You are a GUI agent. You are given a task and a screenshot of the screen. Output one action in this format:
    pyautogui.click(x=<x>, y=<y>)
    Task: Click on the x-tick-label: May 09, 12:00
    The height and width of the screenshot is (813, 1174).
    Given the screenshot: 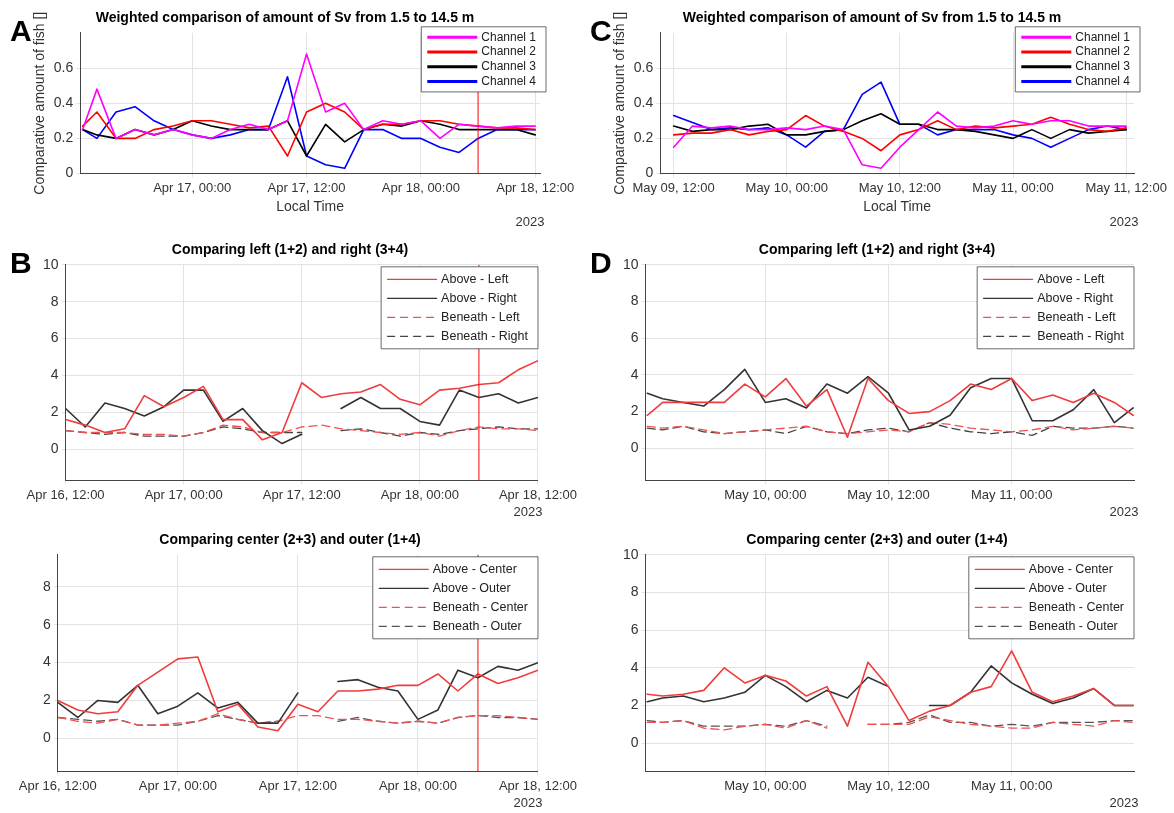 What is the action you would take?
    pyautogui.click(x=673, y=187)
    